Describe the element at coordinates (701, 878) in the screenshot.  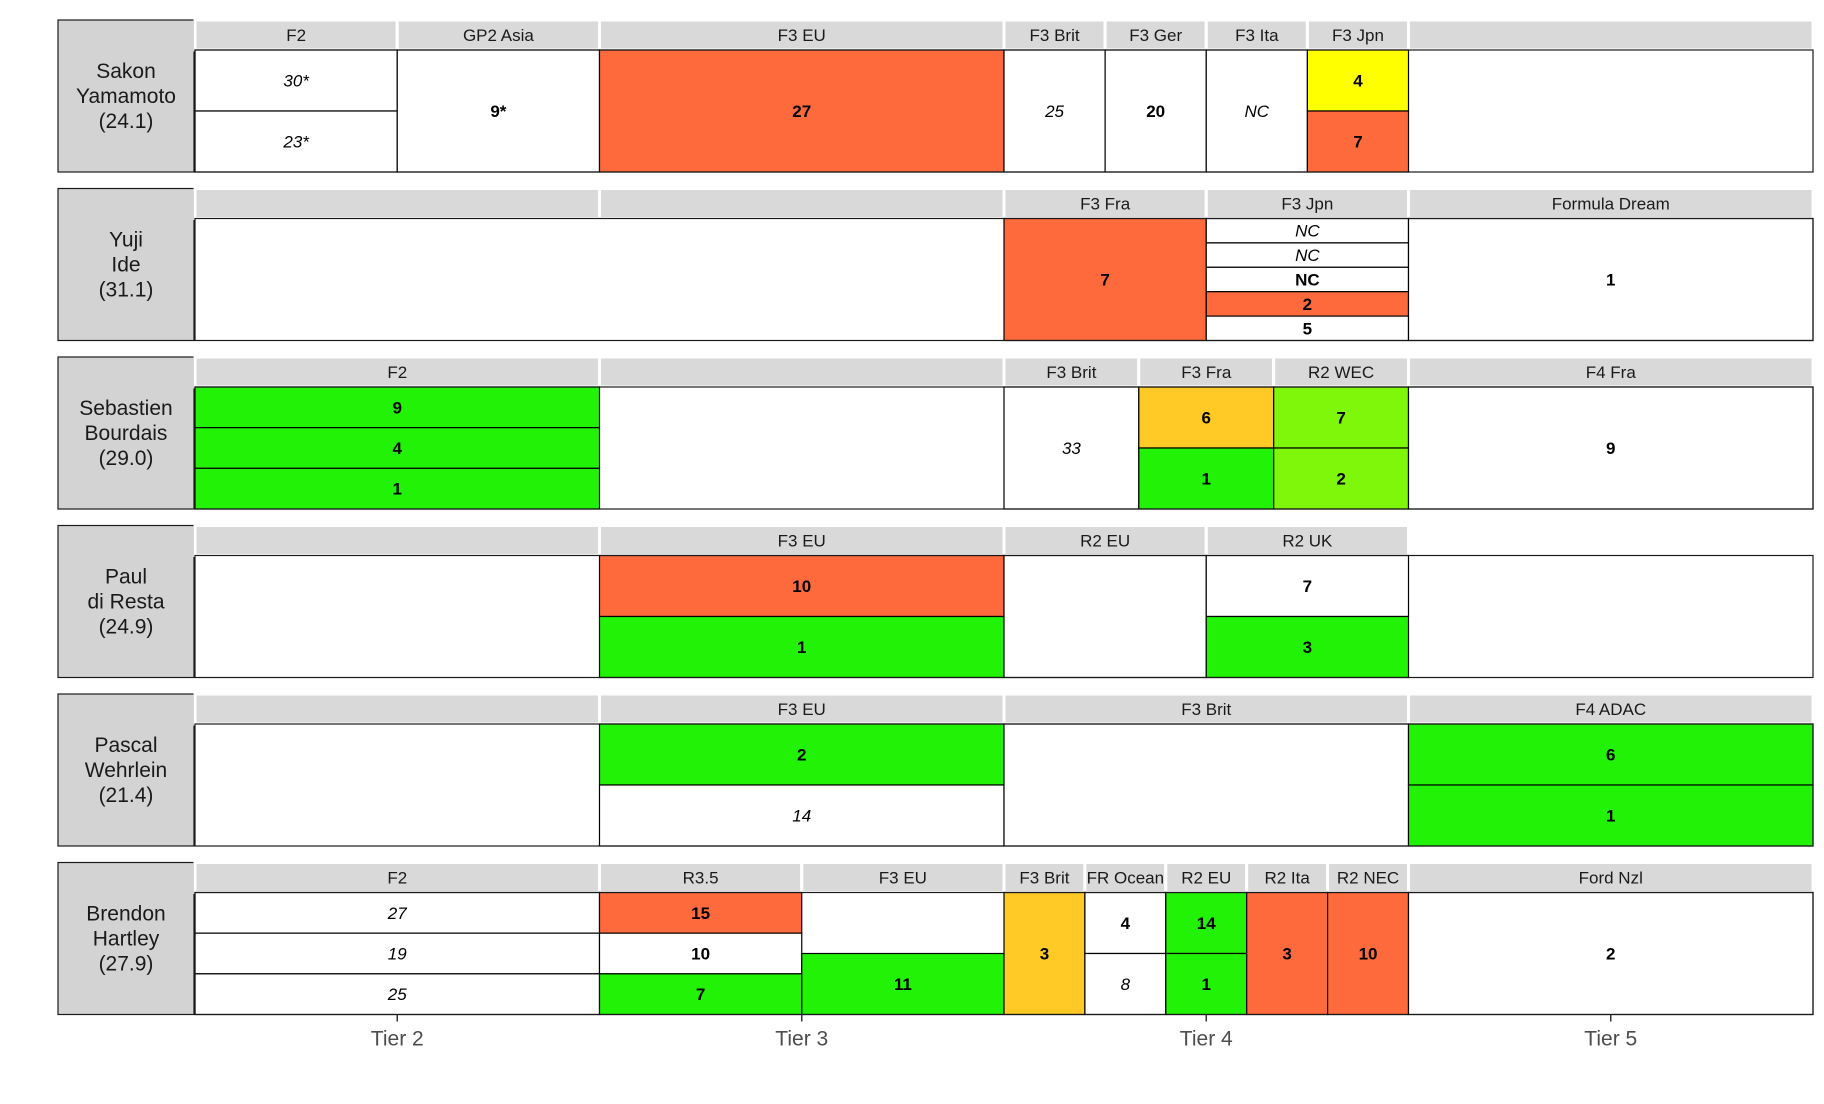
I see `series-label: R3.5` at that location.